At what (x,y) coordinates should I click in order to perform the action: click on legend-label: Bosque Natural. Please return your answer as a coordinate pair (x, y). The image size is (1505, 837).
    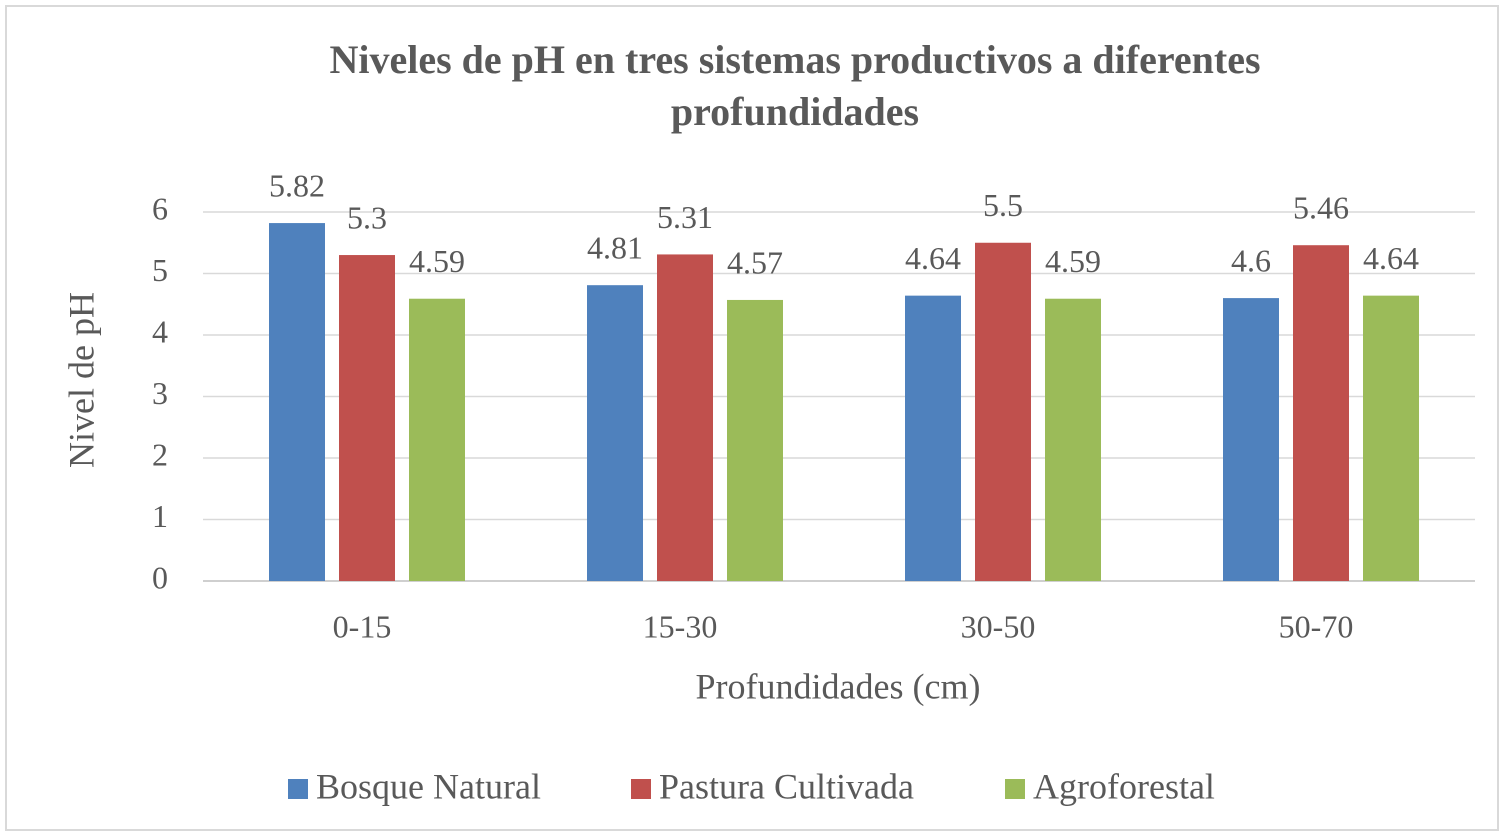
    Looking at the image, I should click on (428, 786).